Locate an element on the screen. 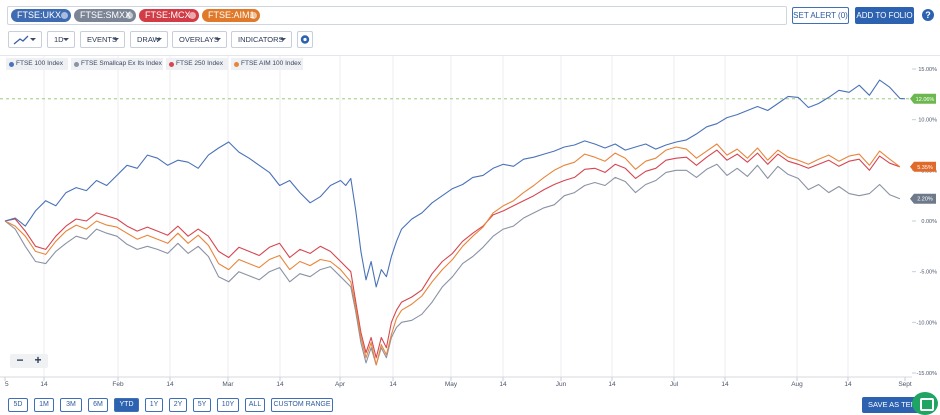 The height and width of the screenshot is (415, 940). zoom-in-button: + is located at coordinates (38, 360).